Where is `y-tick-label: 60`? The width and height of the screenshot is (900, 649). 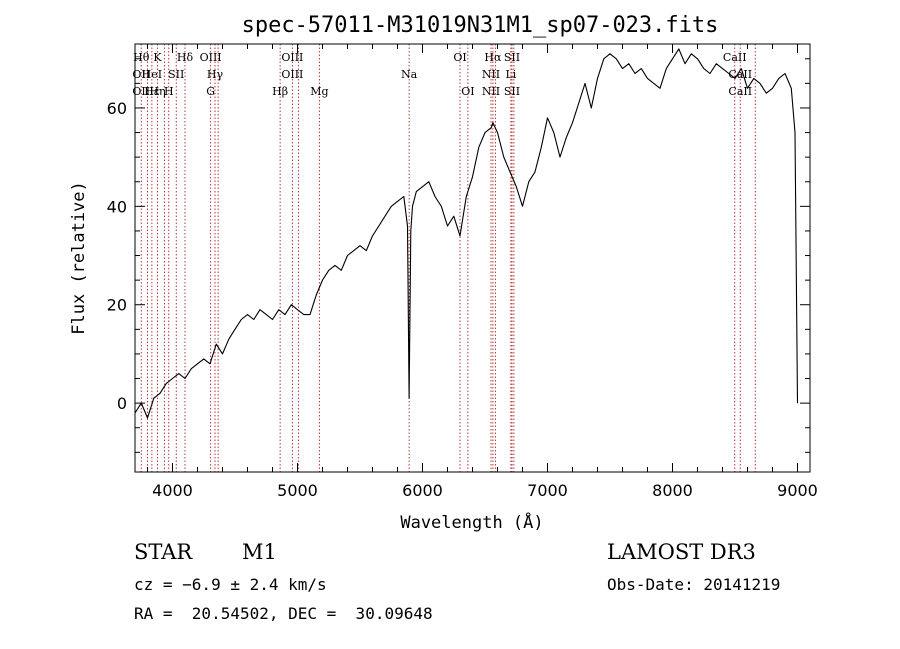 y-tick-label: 60 is located at coordinates (117, 108).